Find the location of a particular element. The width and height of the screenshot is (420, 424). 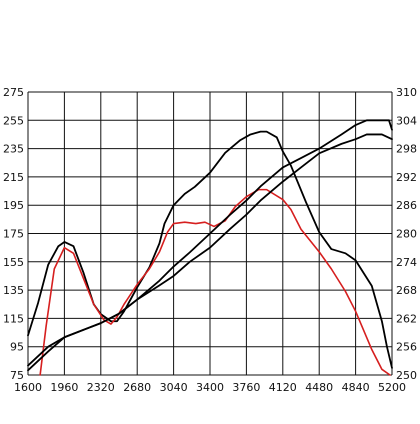

right-tick-label-2: 262 is located at coordinates (406, 318).